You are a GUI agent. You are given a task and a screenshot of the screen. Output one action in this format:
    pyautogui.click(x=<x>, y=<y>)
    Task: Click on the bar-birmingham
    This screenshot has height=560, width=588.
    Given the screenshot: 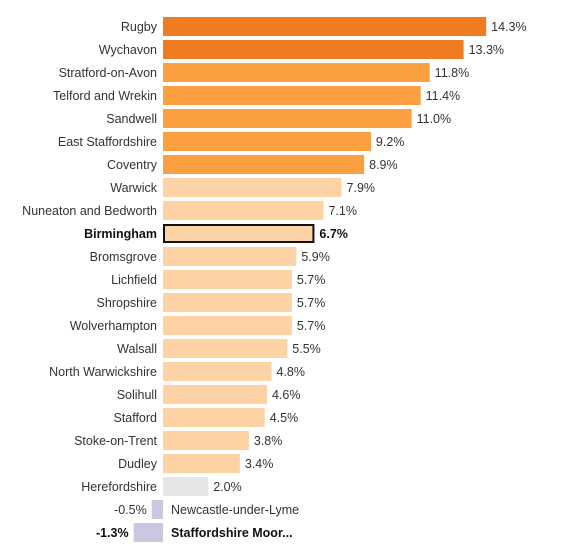 What is the action you would take?
    pyautogui.click(x=239, y=233)
    